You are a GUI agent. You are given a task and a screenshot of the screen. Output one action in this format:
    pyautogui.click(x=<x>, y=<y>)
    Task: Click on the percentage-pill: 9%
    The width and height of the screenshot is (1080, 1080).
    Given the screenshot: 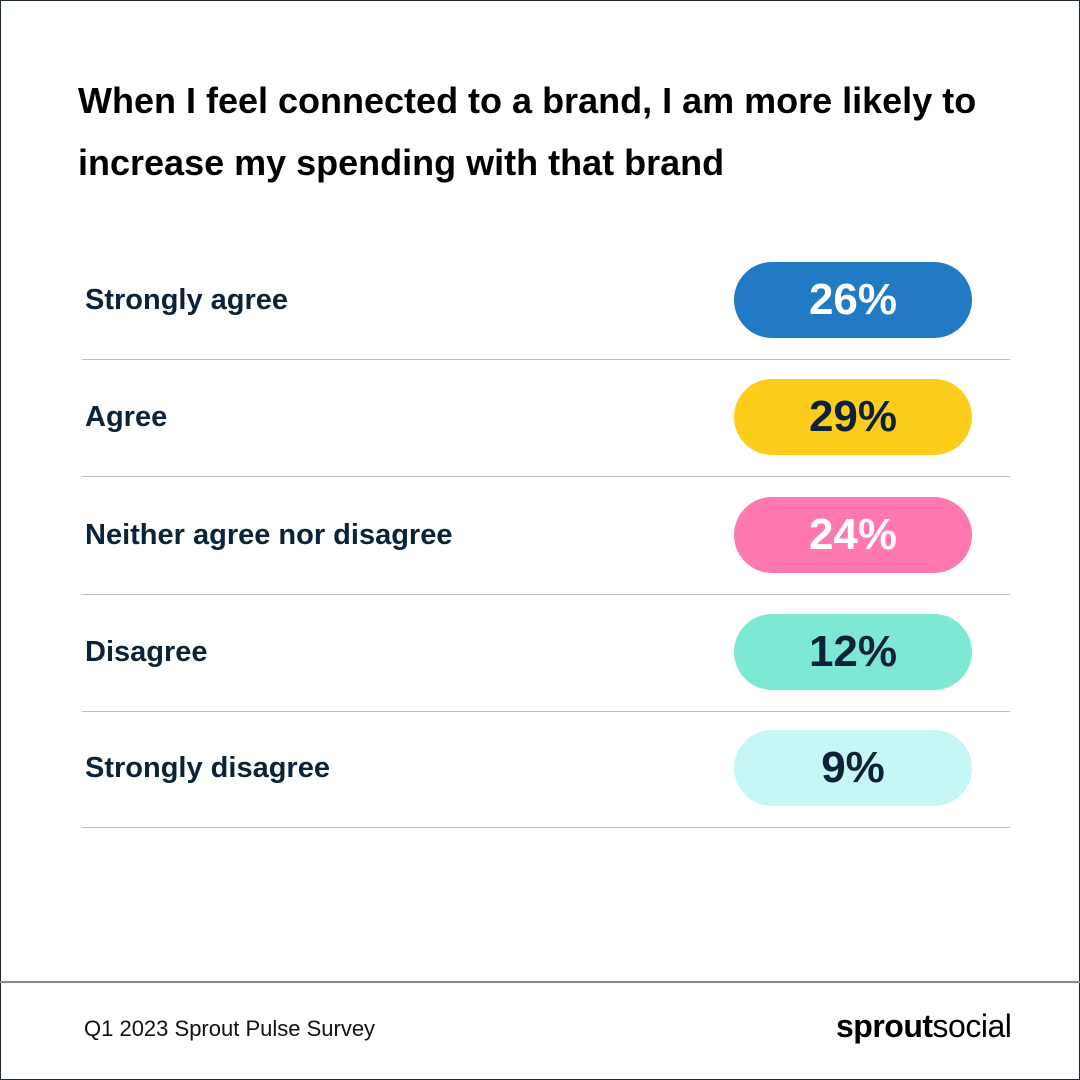 What is the action you would take?
    pyautogui.click(x=853, y=768)
    